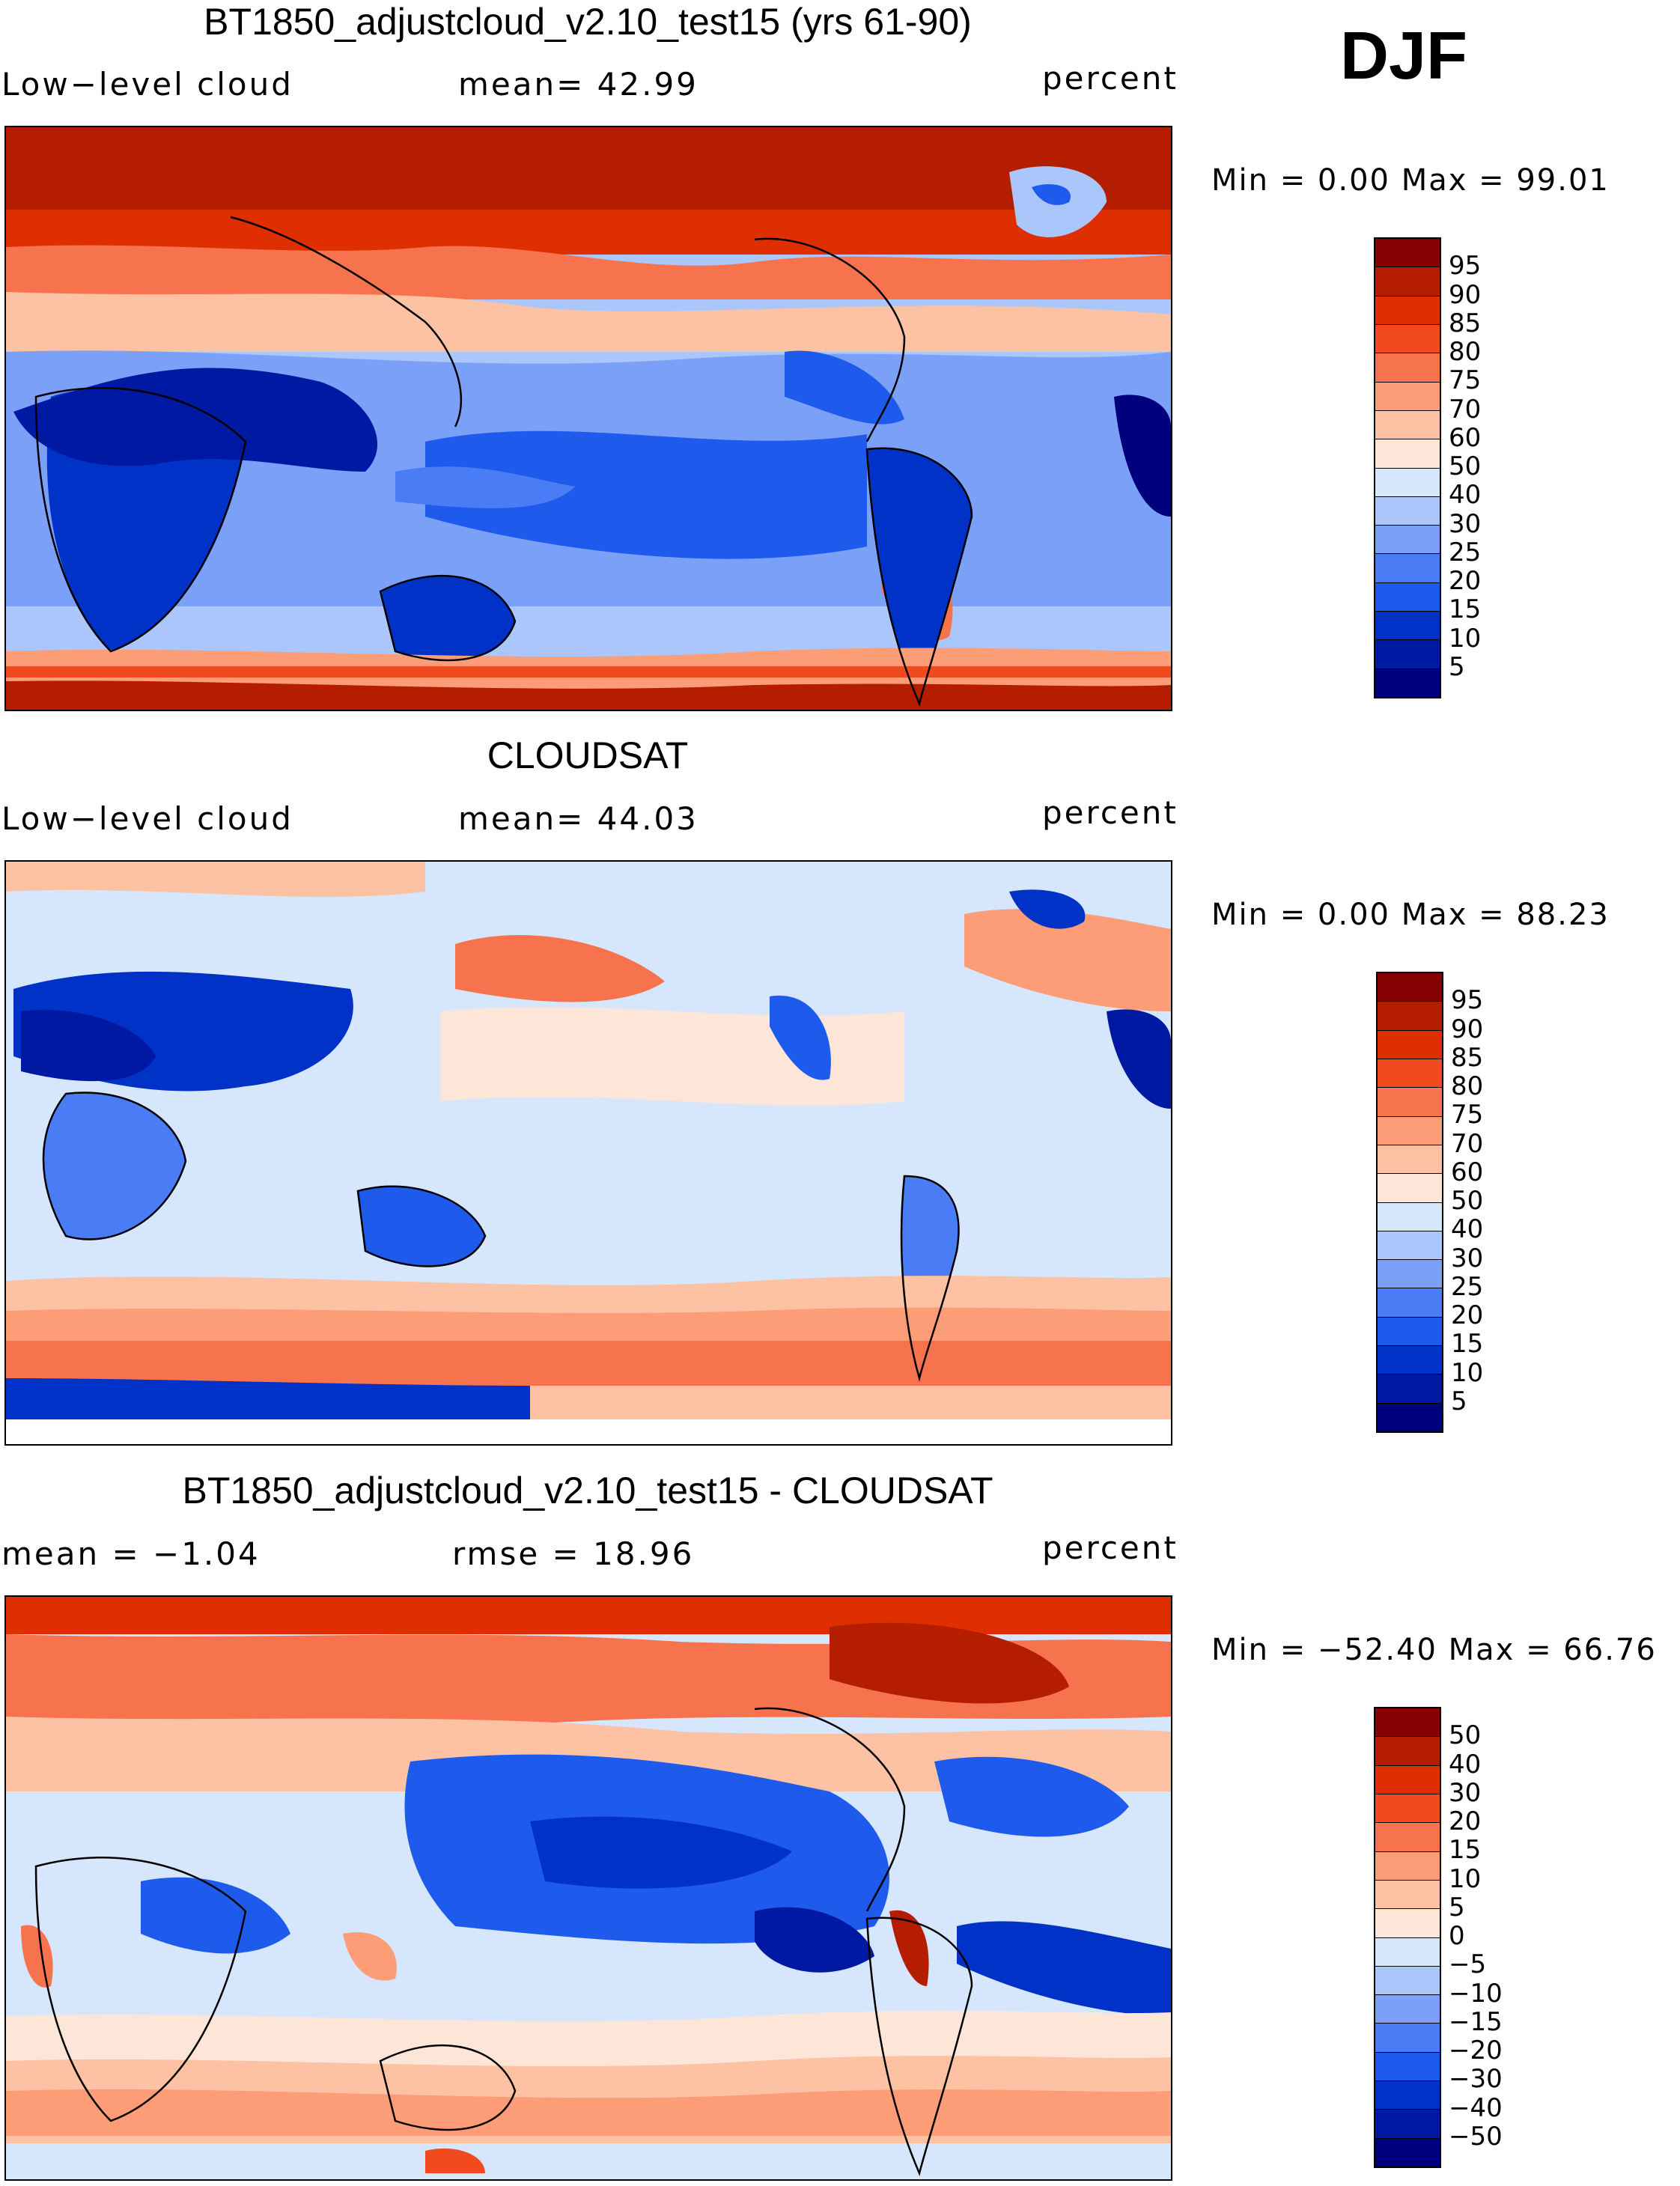 Image resolution: width=1680 pixels, height=2186 pixels. What do you see at coordinates (1110, 78) in the screenshot?
I see `panel1-units-label: percent` at bounding box center [1110, 78].